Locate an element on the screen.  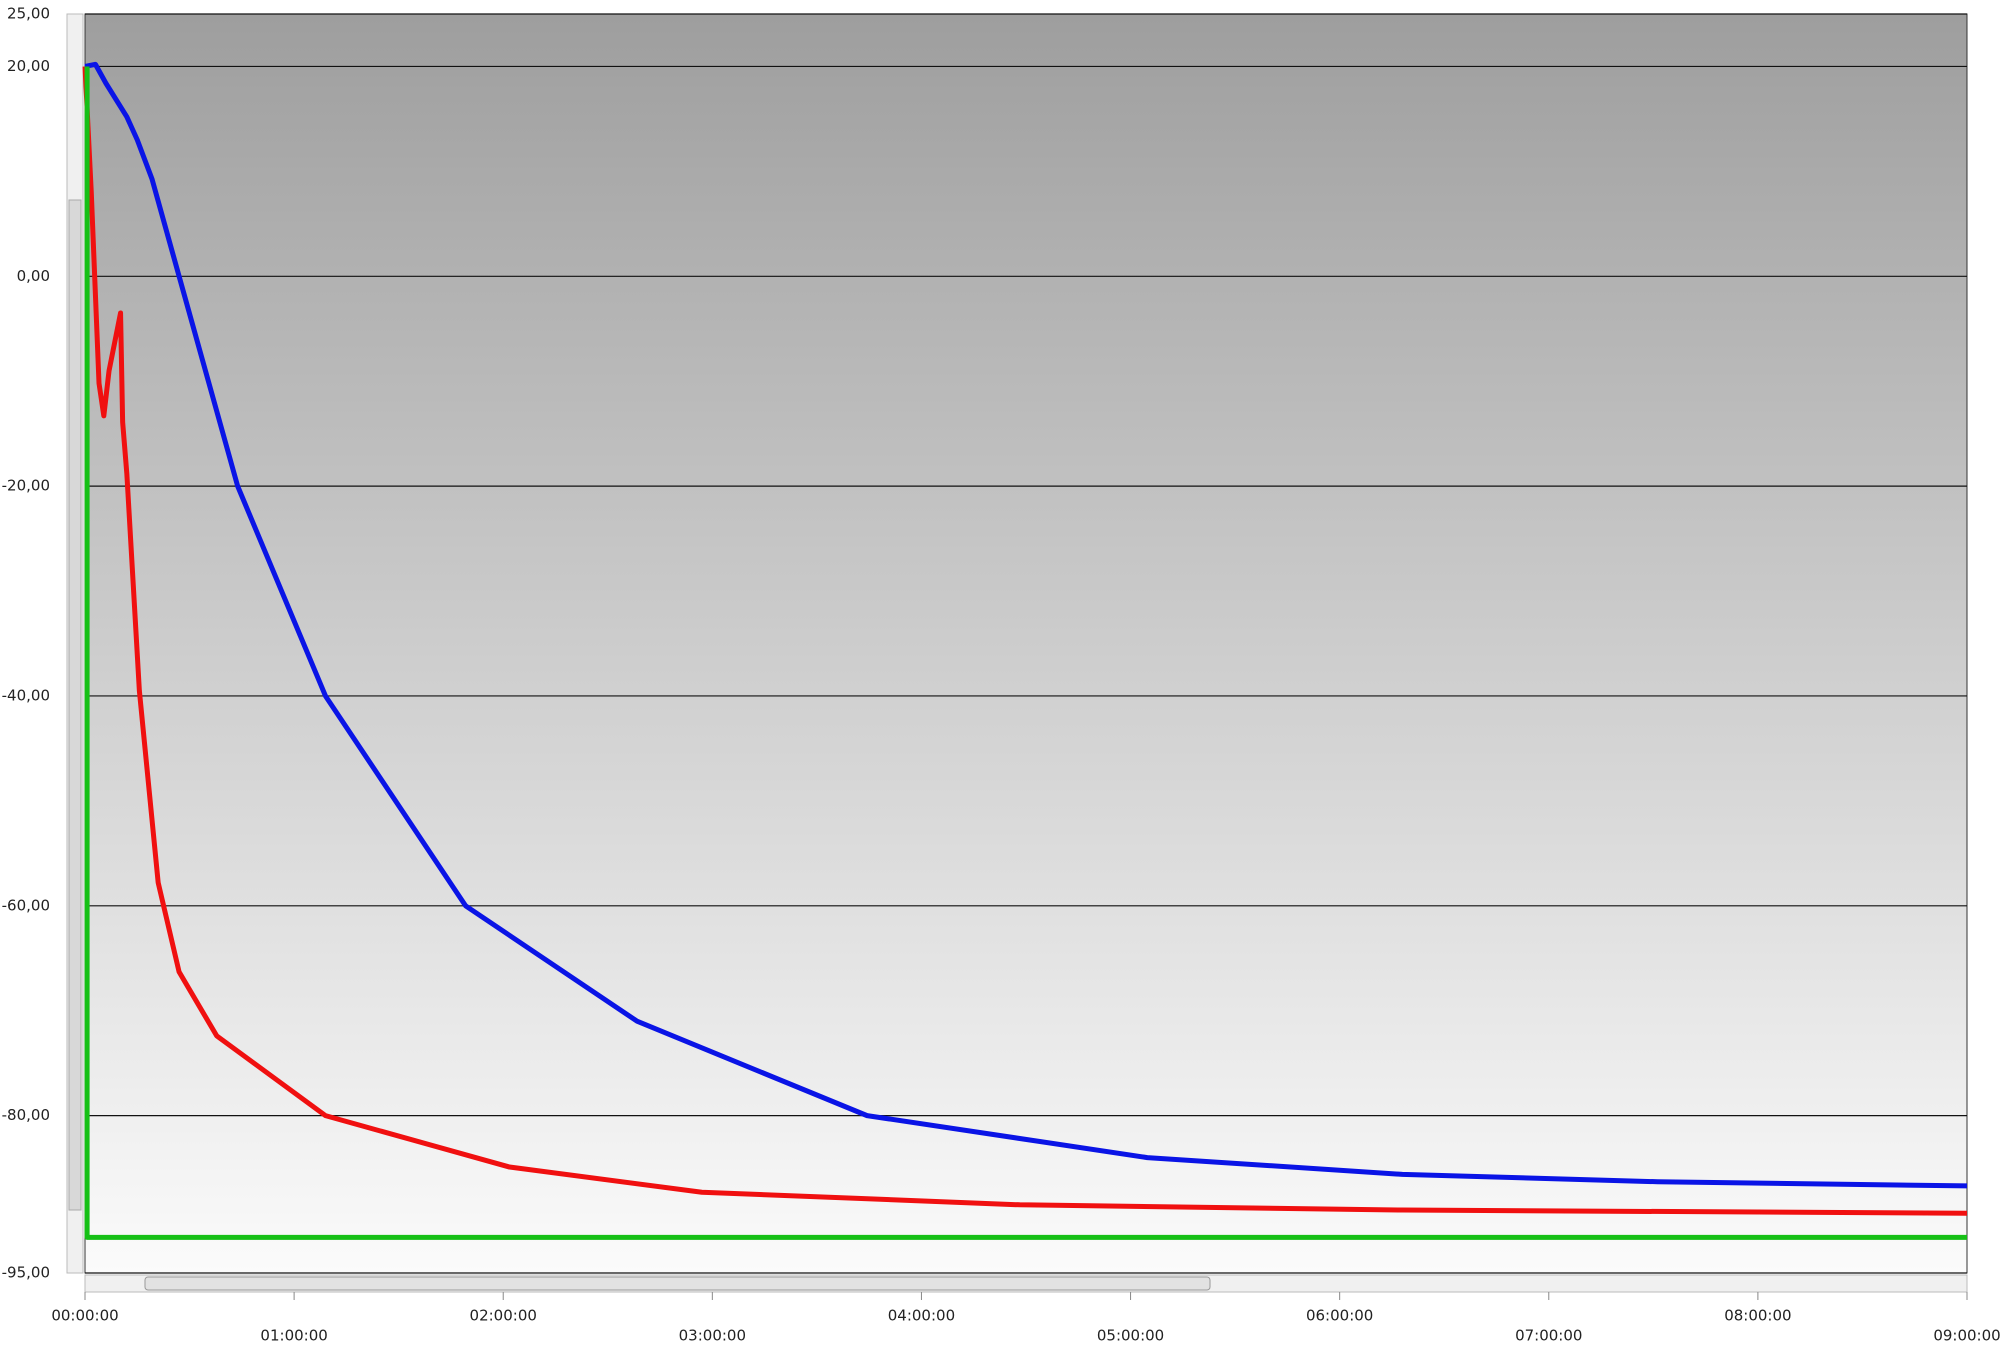
x-tick-label: 08:00:00 is located at coordinates (1757, 1316).